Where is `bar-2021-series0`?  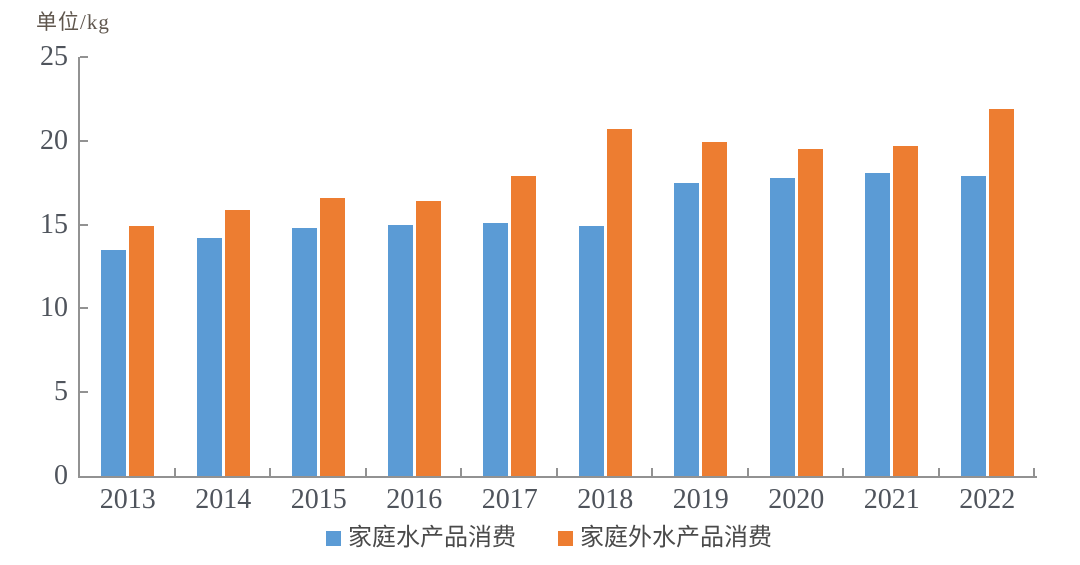
bar-2021-series0 is located at coordinates (878, 324).